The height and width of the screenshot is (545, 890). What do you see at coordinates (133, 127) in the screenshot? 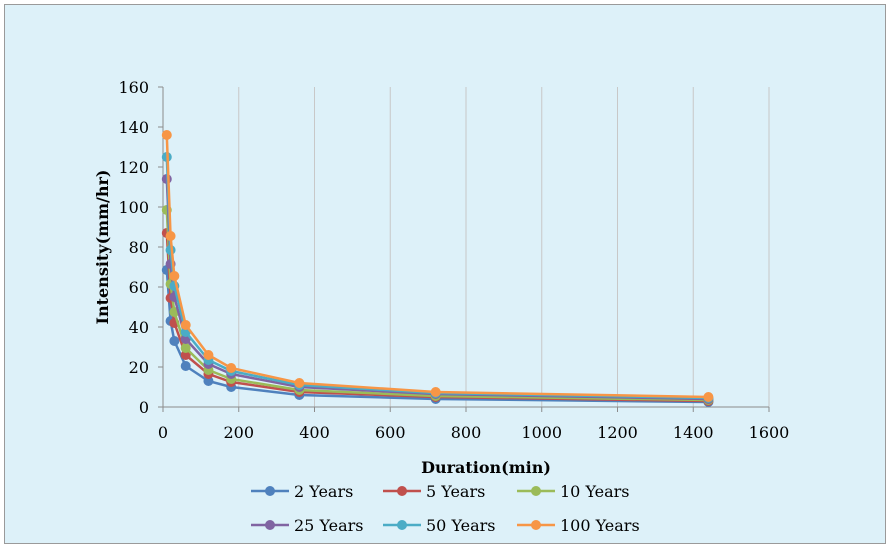
I see `y-tick-label: 140` at bounding box center [133, 127].